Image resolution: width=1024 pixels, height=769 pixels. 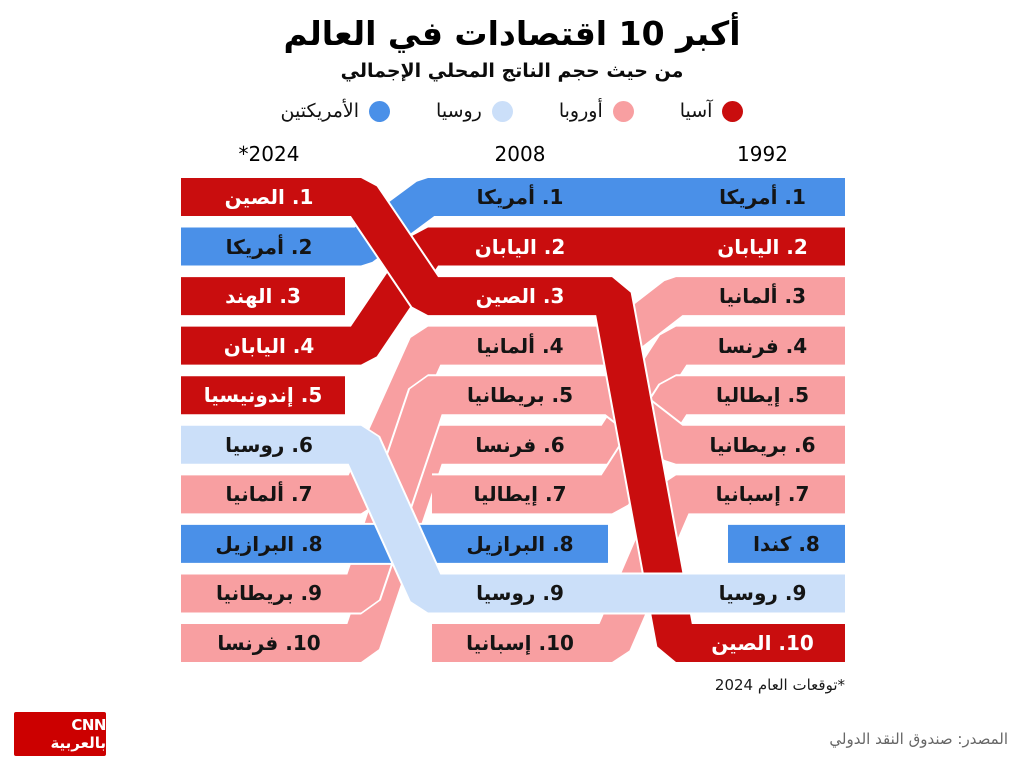 What do you see at coordinates (762, 494) in the screenshot?
I see `rank-label-1992-spain: 7. إسبانيا` at bounding box center [762, 494].